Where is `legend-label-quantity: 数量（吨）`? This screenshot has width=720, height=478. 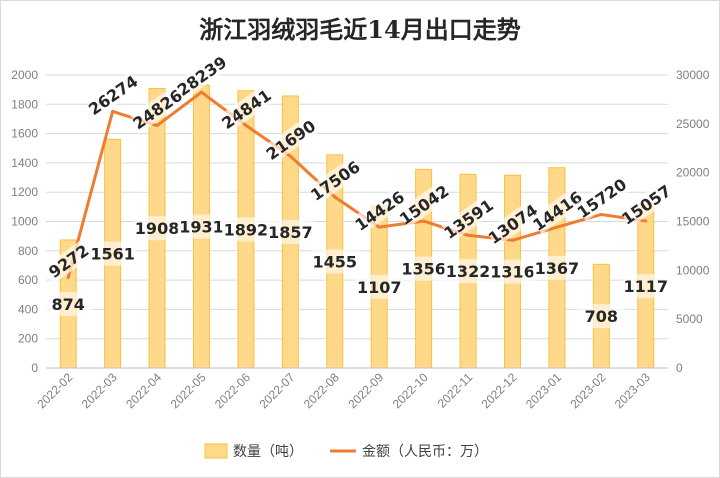 legend-label-quantity: 数量（吨） is located at coordinates (268, 452).